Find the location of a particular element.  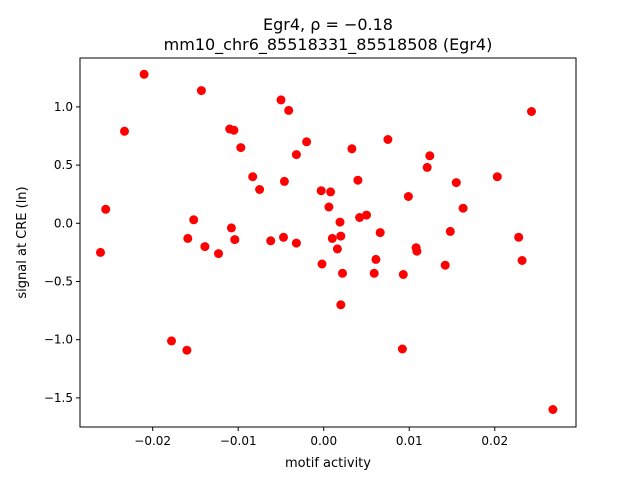

y-tick-label: 0.5 is located at coordinates (63, 165).